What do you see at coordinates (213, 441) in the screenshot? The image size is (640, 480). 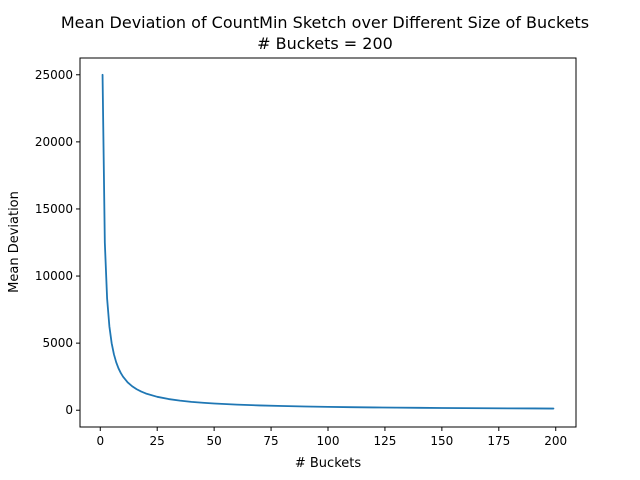 I see `x-tick-label: 50` at bounding box center [213, 441].